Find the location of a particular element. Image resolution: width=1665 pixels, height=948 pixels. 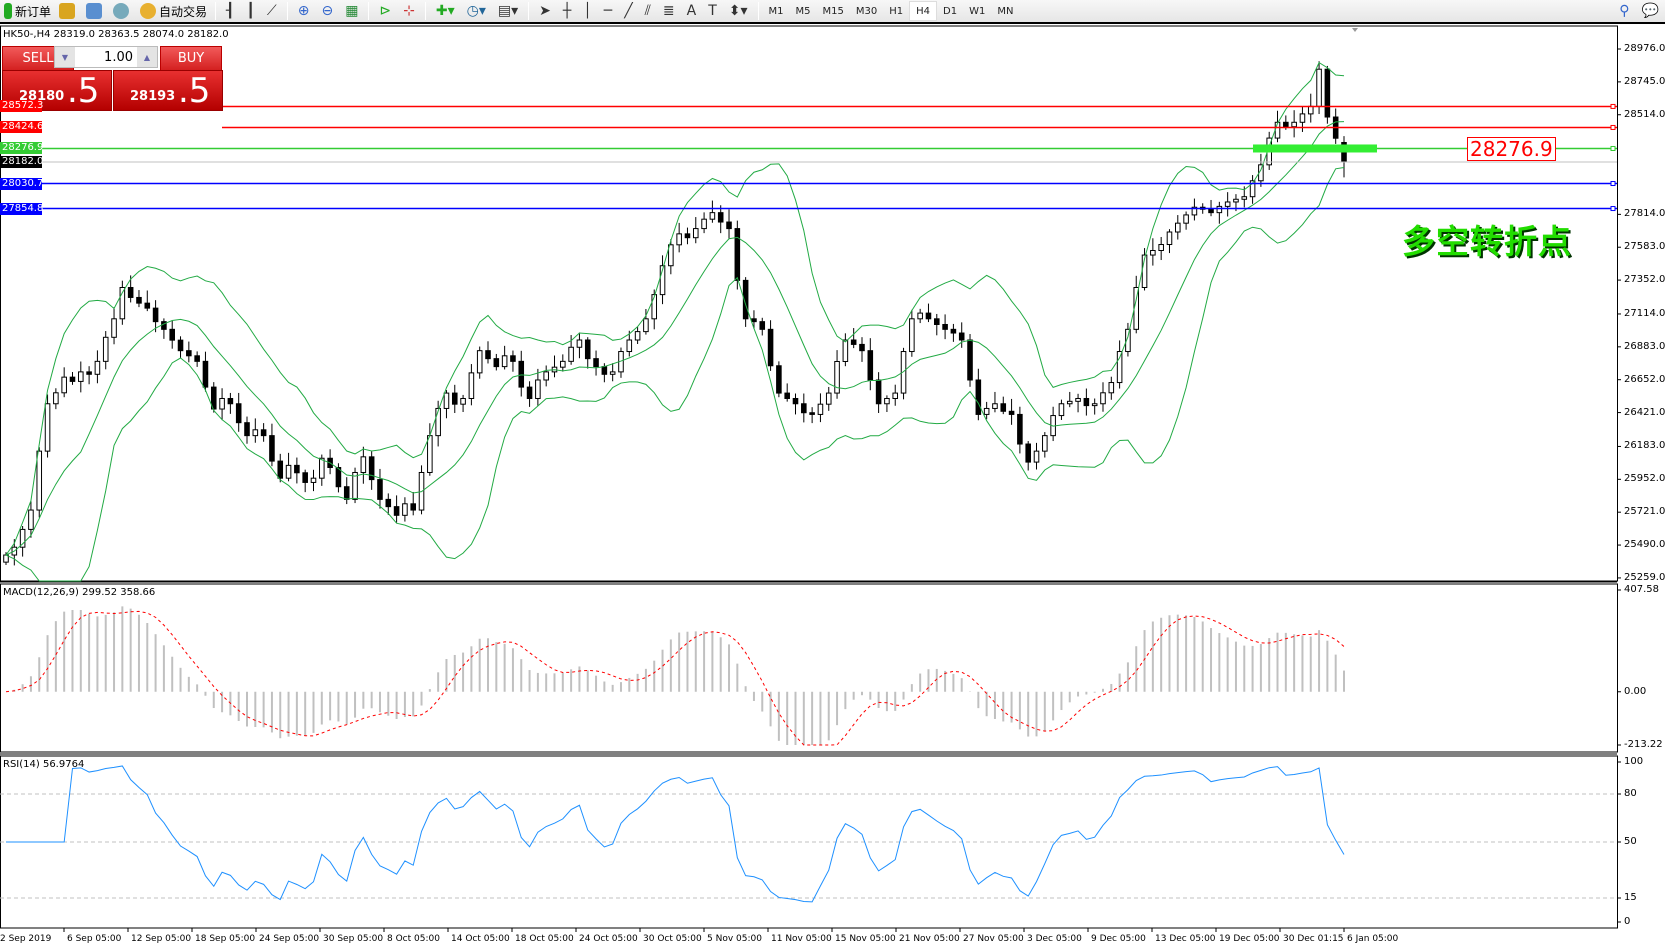

macd-axis-label: 0.00 is located at coordinates (1635, 691).